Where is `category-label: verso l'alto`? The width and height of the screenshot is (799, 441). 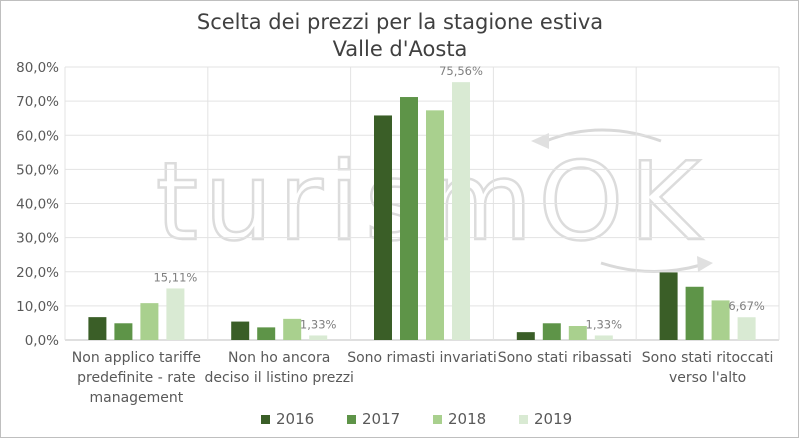
category-label: verso l'alto is located at coordinates (707, 378).